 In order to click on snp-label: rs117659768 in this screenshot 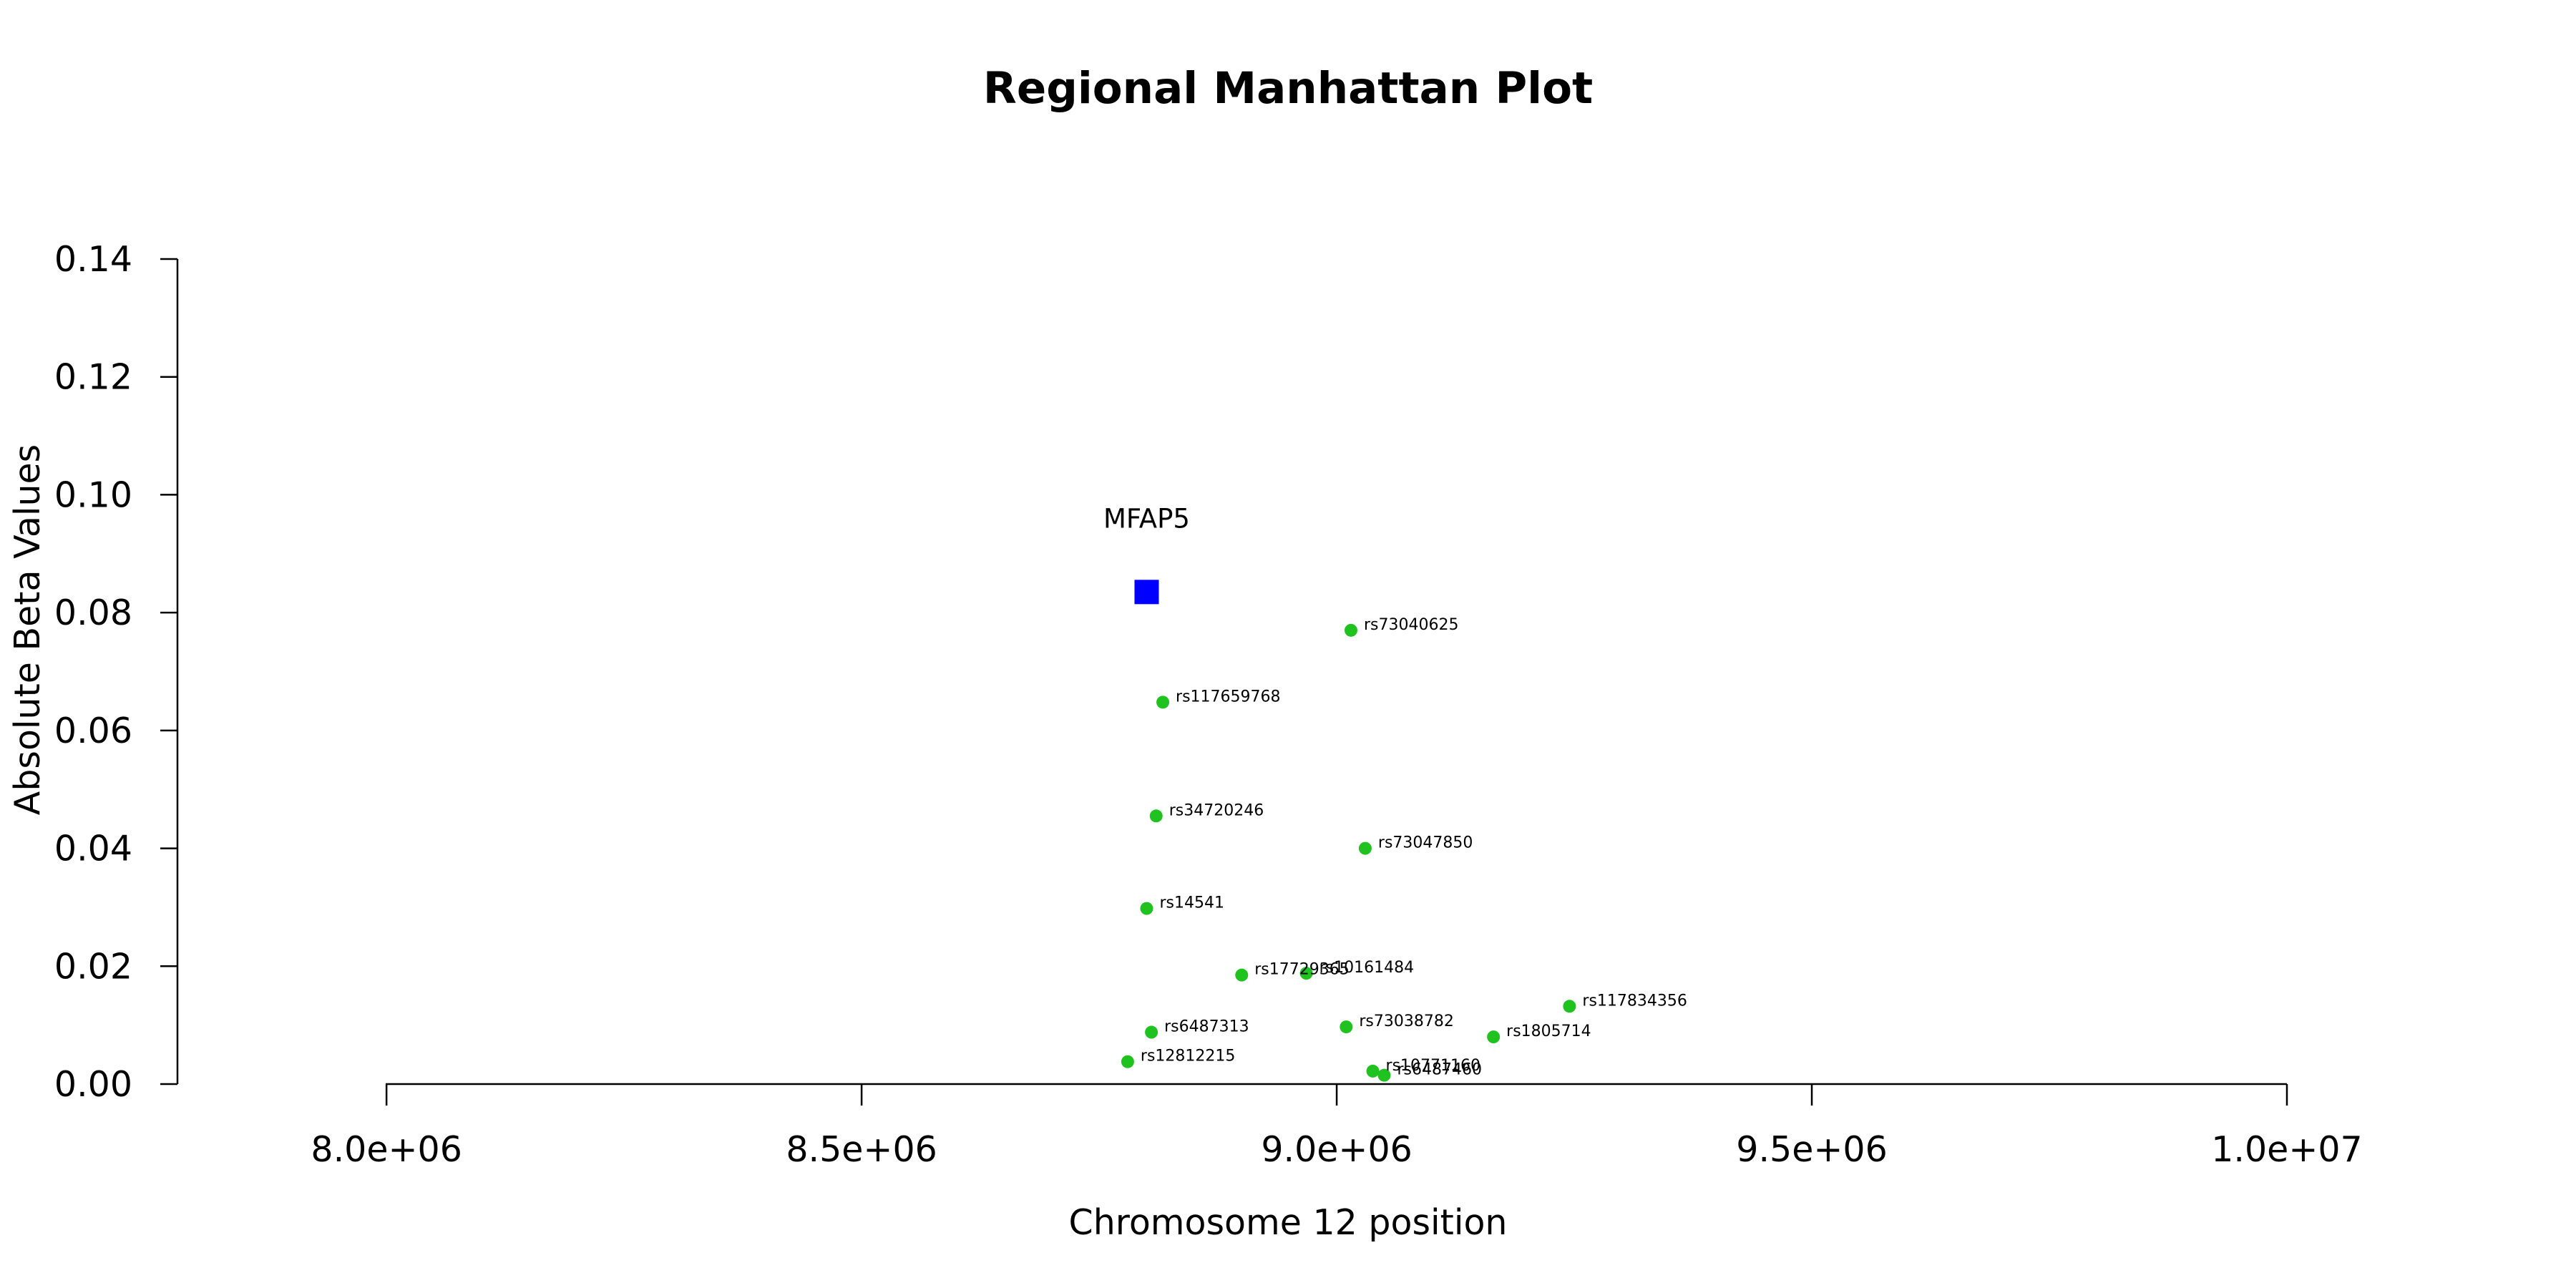, I will do `click(1228, 697)`.